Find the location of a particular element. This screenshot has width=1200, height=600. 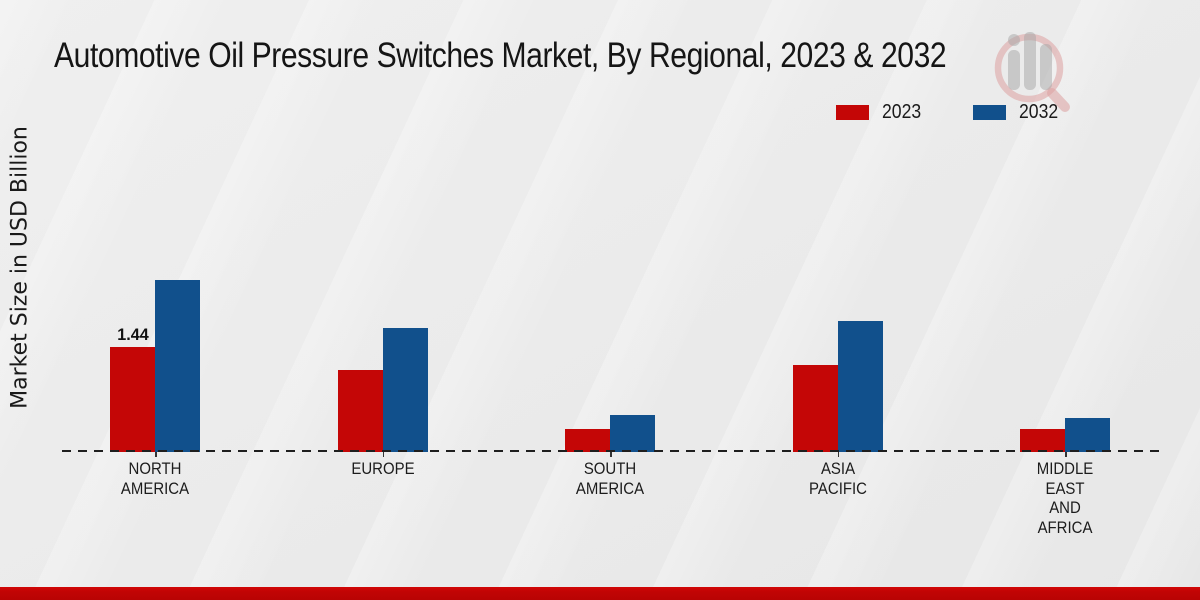

bar-value-label: 1.44 is located at coordinates (132, 334).